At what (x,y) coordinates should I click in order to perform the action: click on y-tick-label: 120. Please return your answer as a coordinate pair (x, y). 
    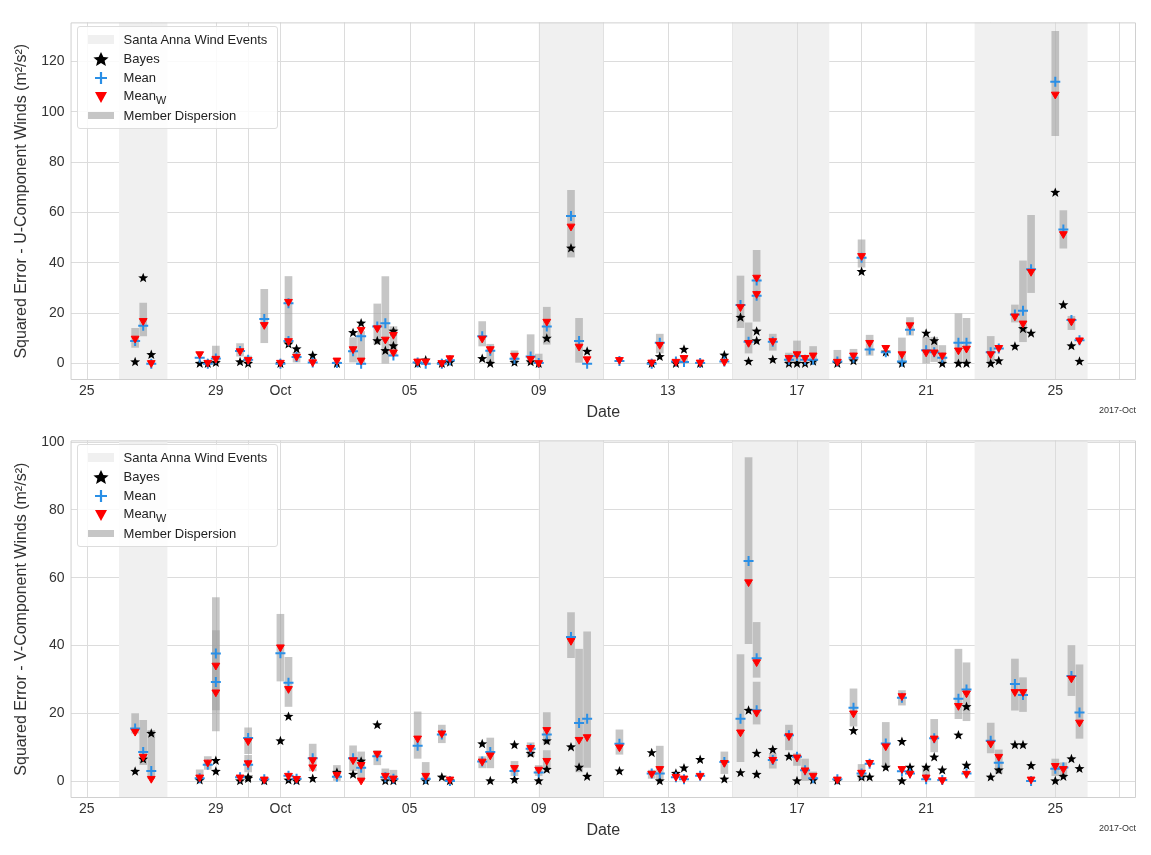
    Looking at the image, I should click on (53, 60).